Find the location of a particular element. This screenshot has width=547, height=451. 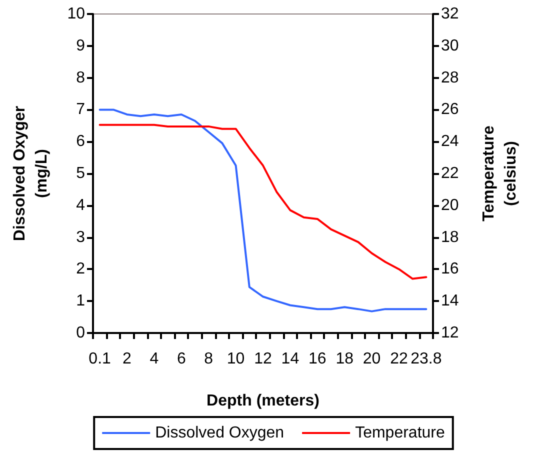

x-tick-label: 18 is located at coordinates (345, 359).